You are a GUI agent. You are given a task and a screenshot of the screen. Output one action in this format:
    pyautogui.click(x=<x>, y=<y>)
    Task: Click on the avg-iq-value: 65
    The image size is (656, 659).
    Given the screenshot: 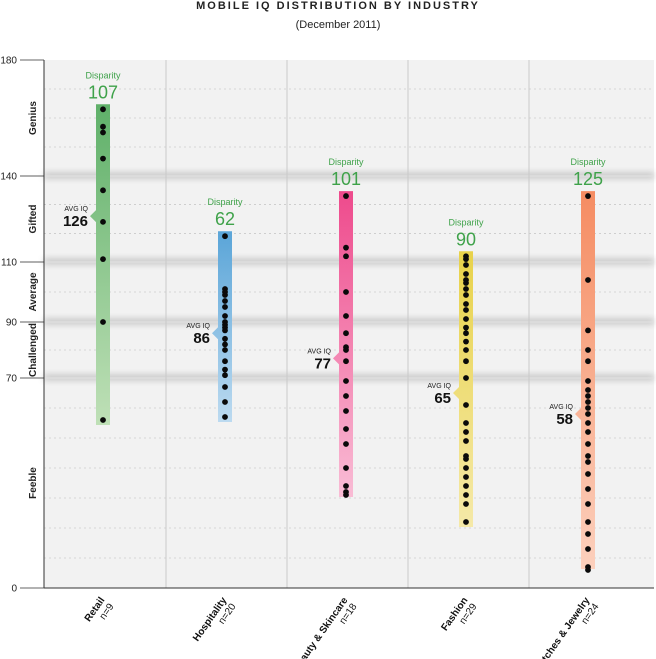 What is the action you would take?
    pyautogui.click(x=442, y=398)
    